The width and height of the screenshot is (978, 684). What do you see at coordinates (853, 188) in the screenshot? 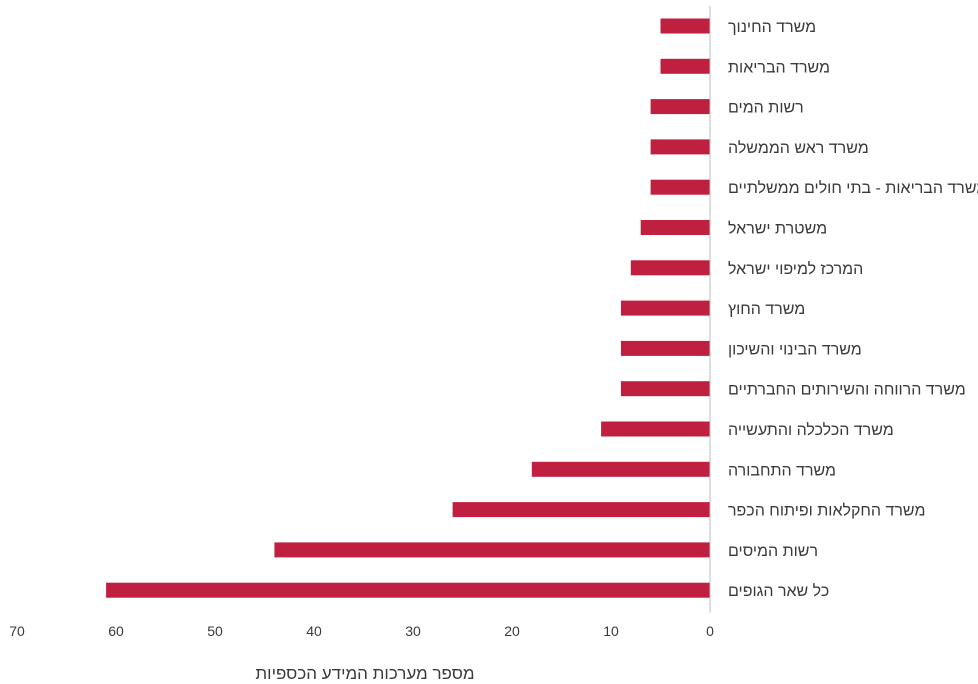
I see `category-label-5: משרד הבריאות - בתי חולים ממשלתיים` at bounding box center [853, 188].